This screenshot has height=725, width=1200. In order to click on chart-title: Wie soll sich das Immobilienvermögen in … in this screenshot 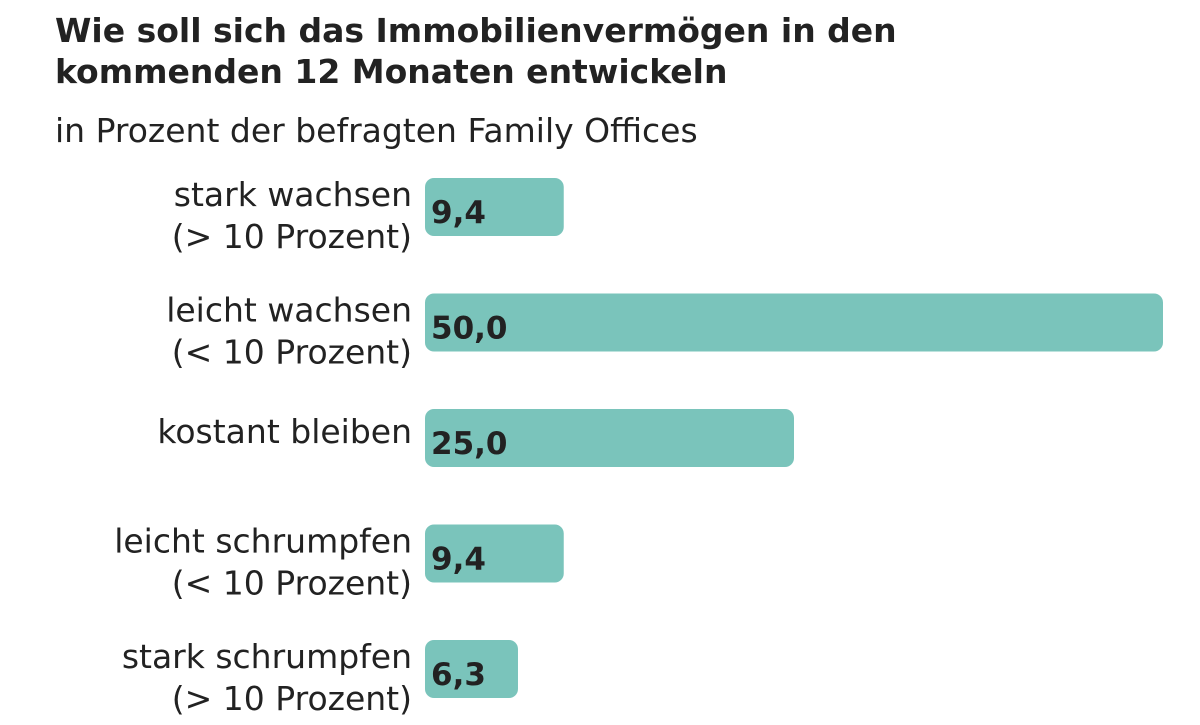, I will do `click(476, 30)`.